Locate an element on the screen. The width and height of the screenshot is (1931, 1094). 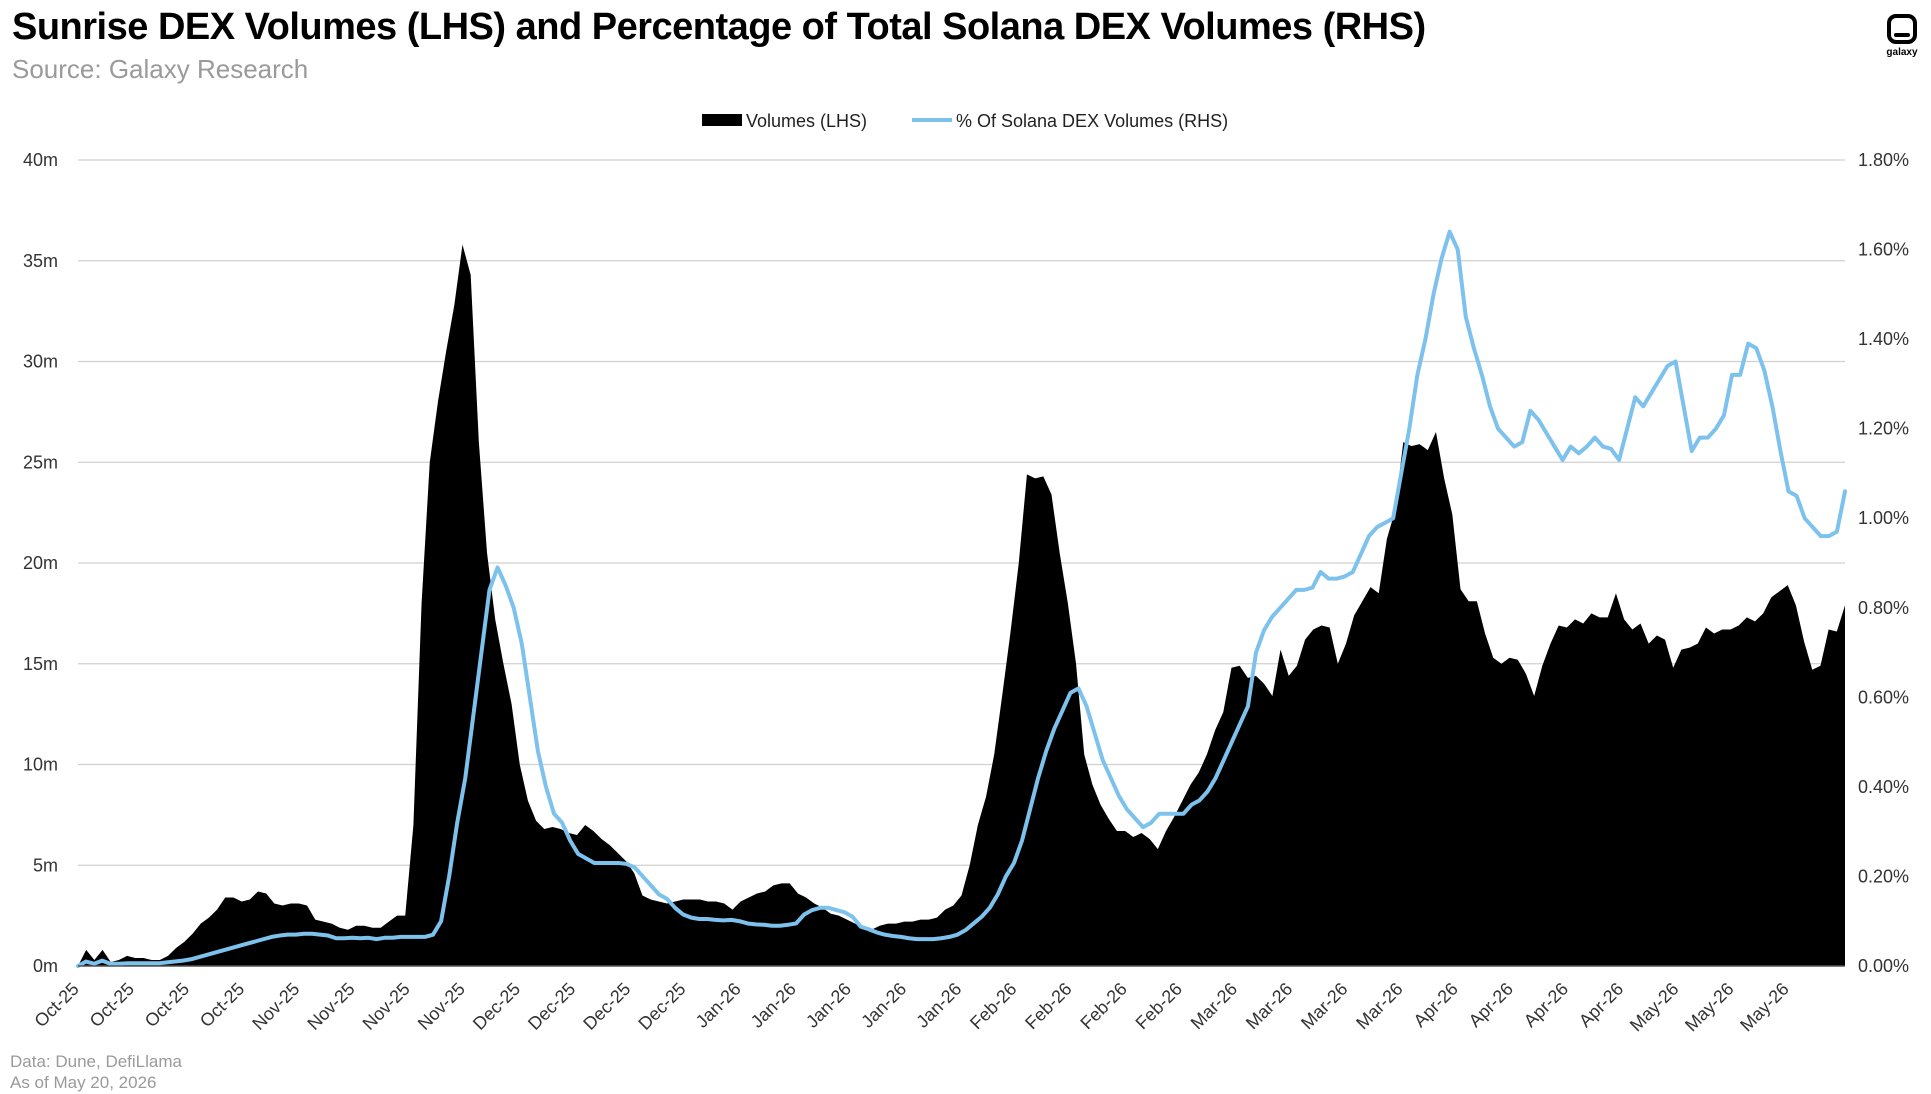
galaxy-logo: galaxy is located at coordinates (1902, 36).